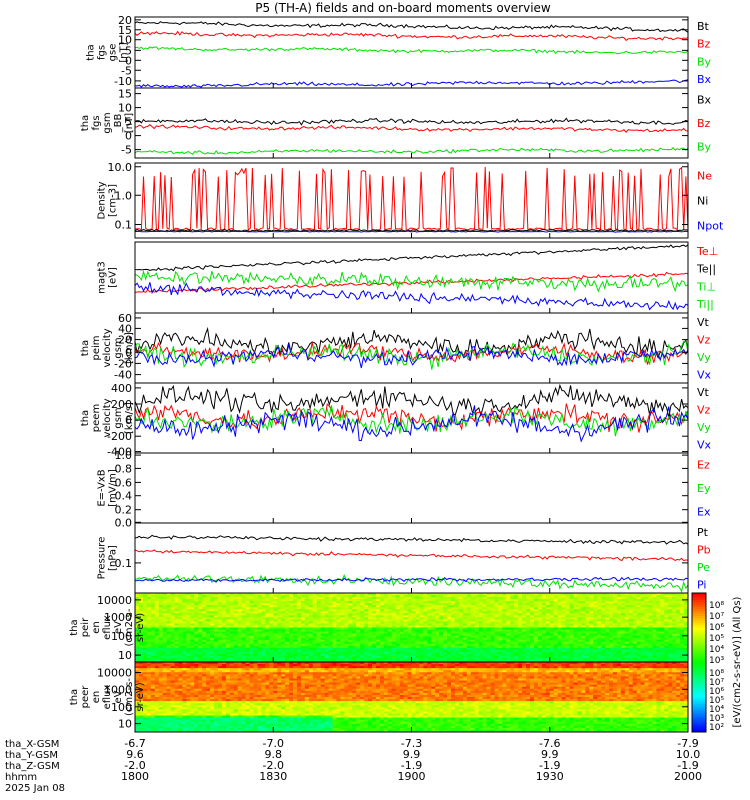 Image resolution: width=750 pixels, height=800 pixels. I want to click on y-tick-label: 0.2, so click(124, 510).